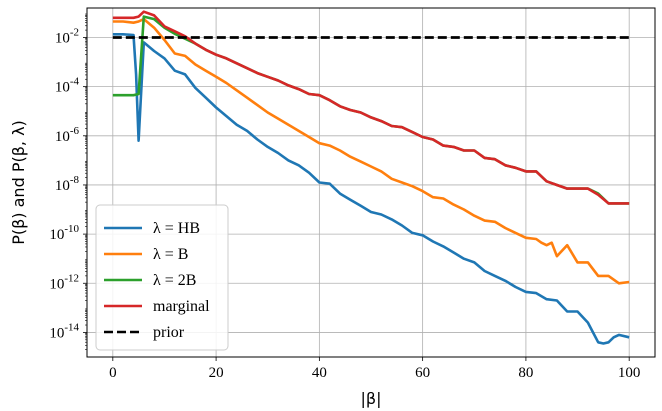 The image size is (662, 411). I want to click on legend-label: λ = 2B, so click(174, 280).